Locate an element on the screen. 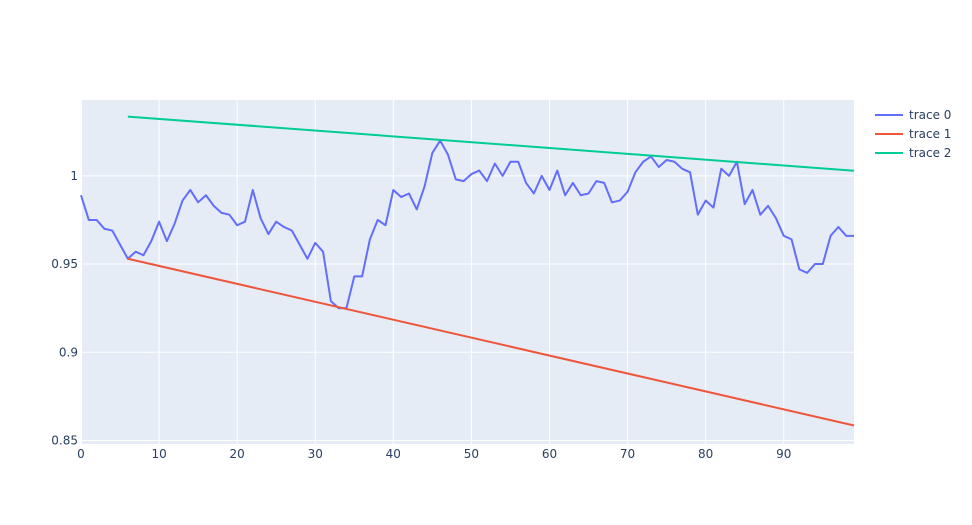  legend: trace 0 trace 1 trace 2 is located at coordinates (913, 134).